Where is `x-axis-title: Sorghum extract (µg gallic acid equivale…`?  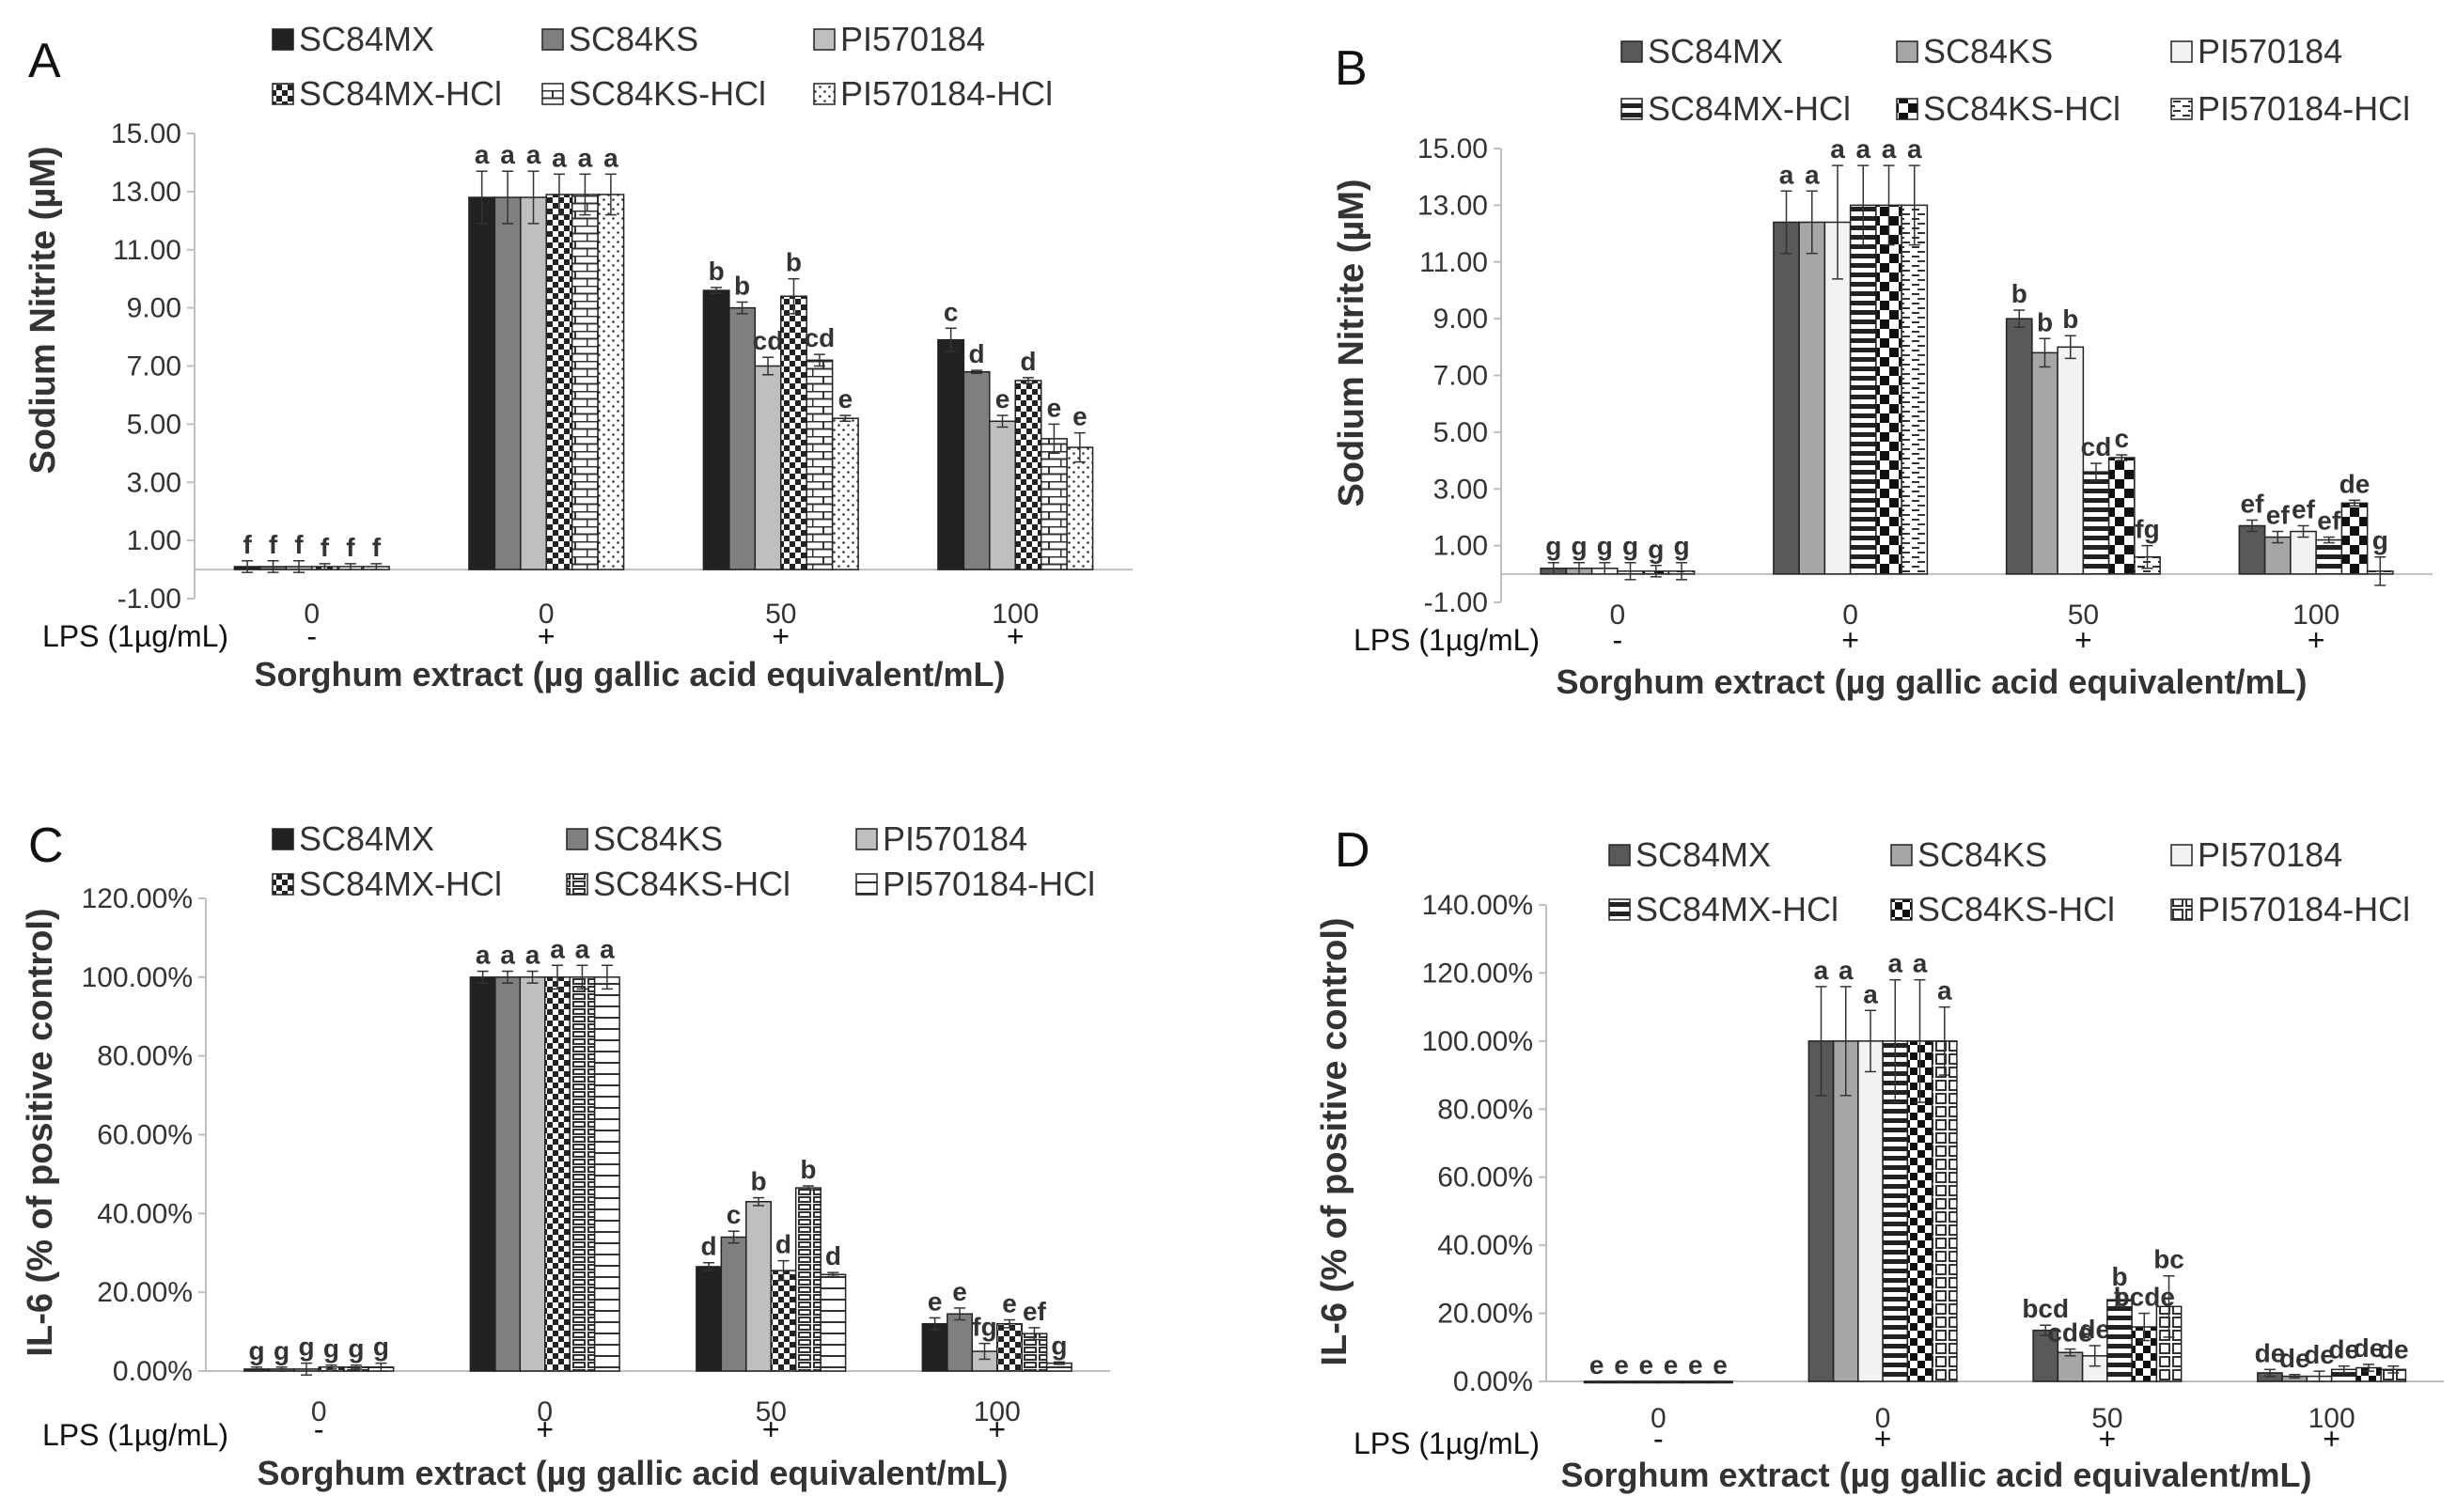 x-axis-title: Sorghum extract (µg gallic acid equivale… is located at coordinates (630, 674).